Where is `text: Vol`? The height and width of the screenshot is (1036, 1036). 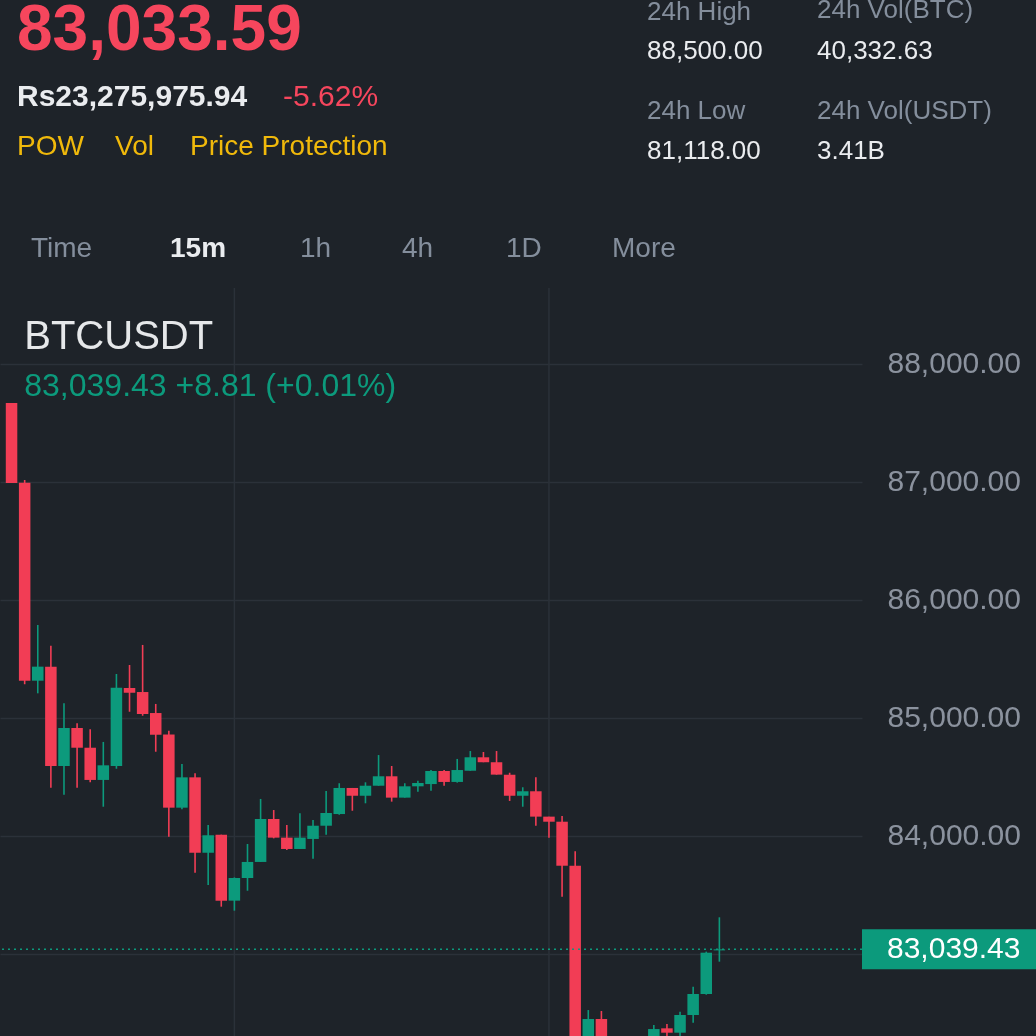 text: Vol is located at coordinates (134, 145).